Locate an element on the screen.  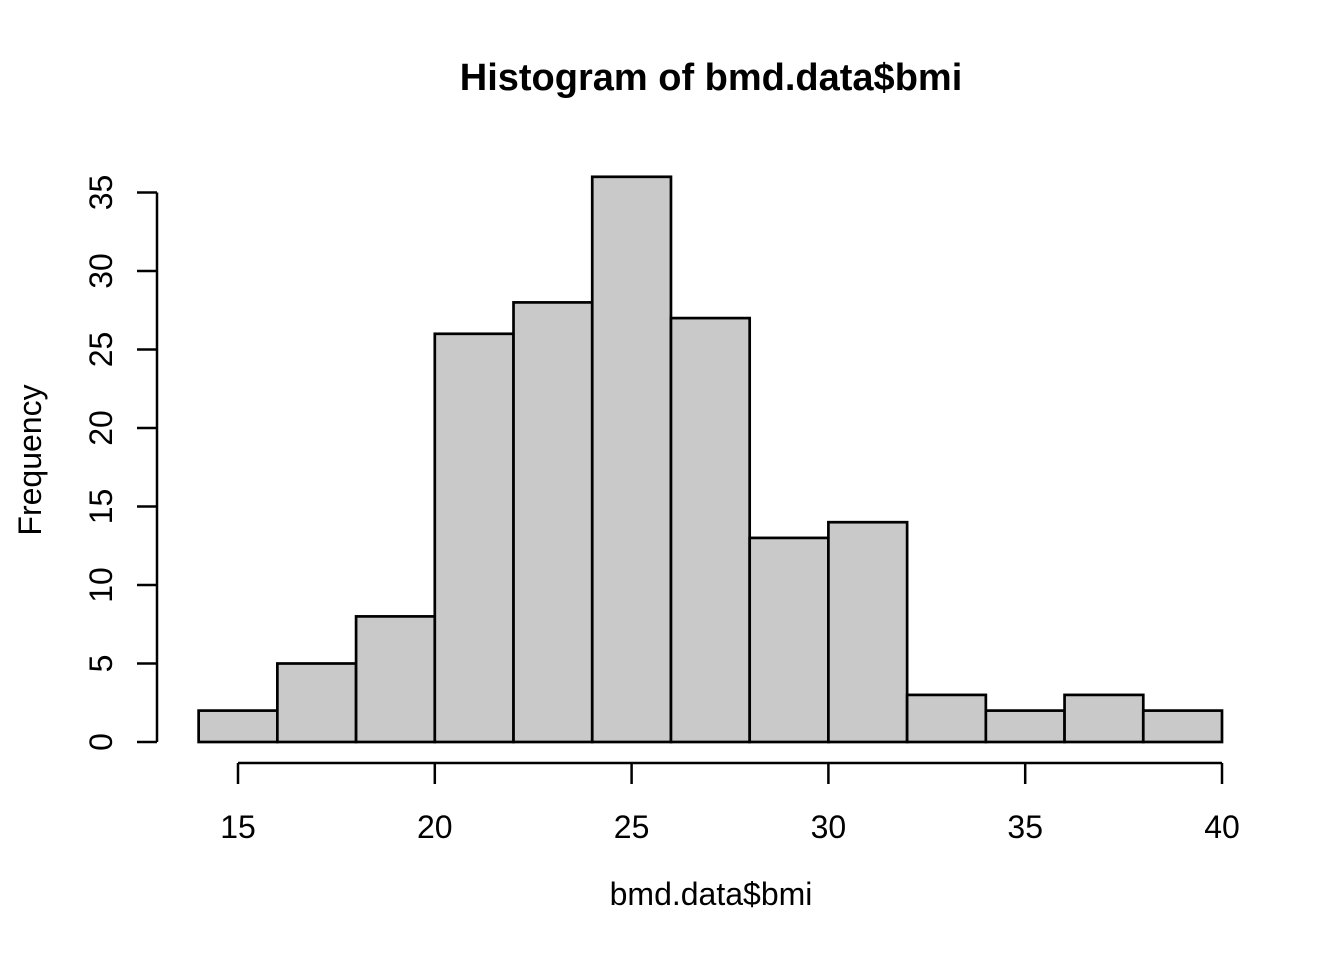
y-tick-label: 20 is located at coordinates (101, 428).